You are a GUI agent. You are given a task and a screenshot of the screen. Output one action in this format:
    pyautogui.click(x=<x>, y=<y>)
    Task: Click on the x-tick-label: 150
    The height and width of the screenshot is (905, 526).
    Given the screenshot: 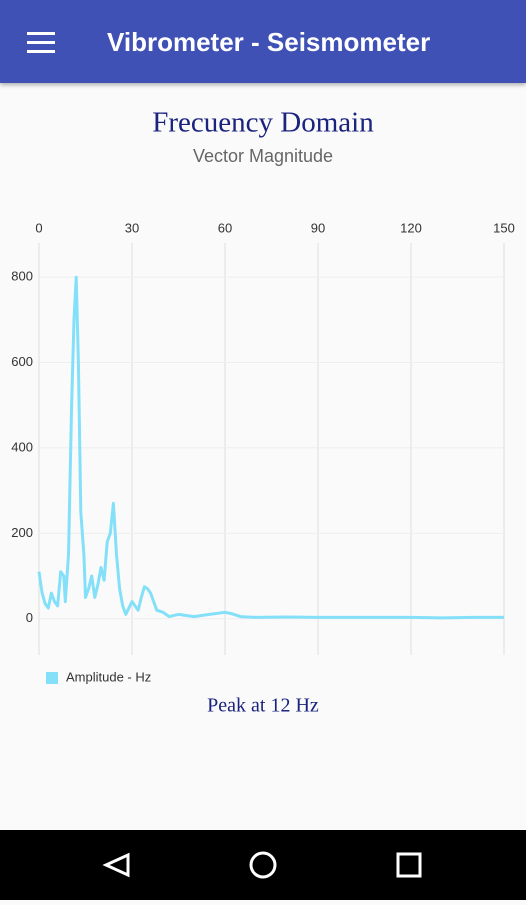 What is the action you would take?
    pyautogui.click(x=504, y=227)
    